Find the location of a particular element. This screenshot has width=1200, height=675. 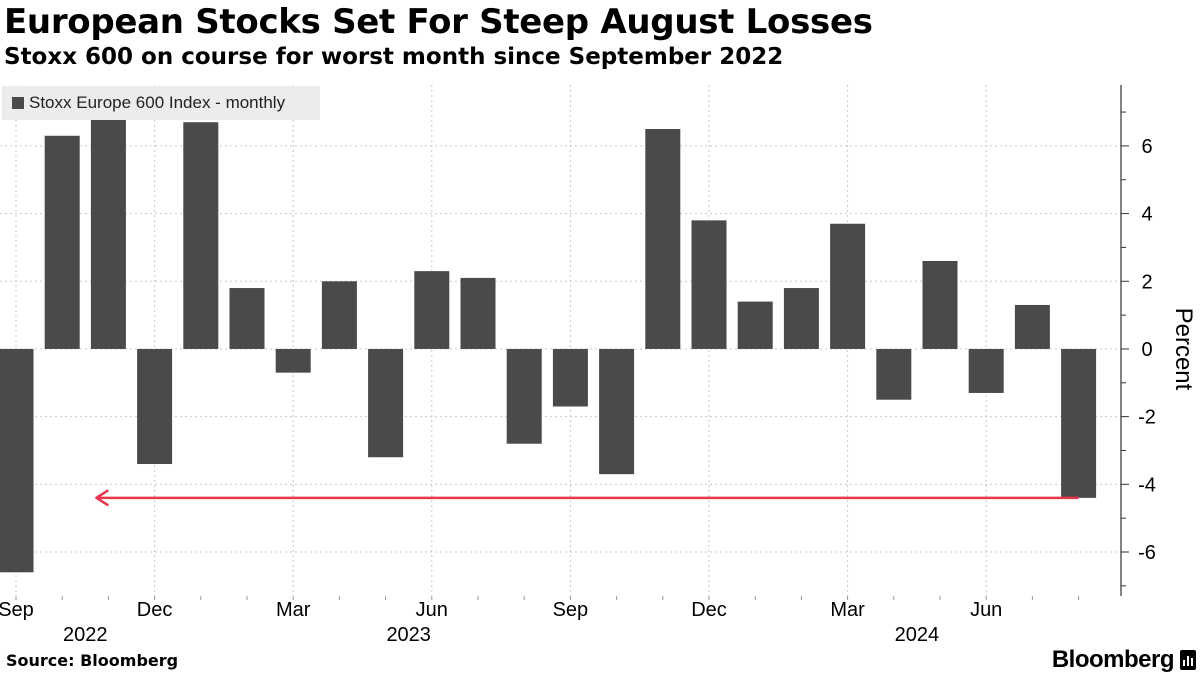

x-year-label: 2023 is located at coordinates (408, 635).